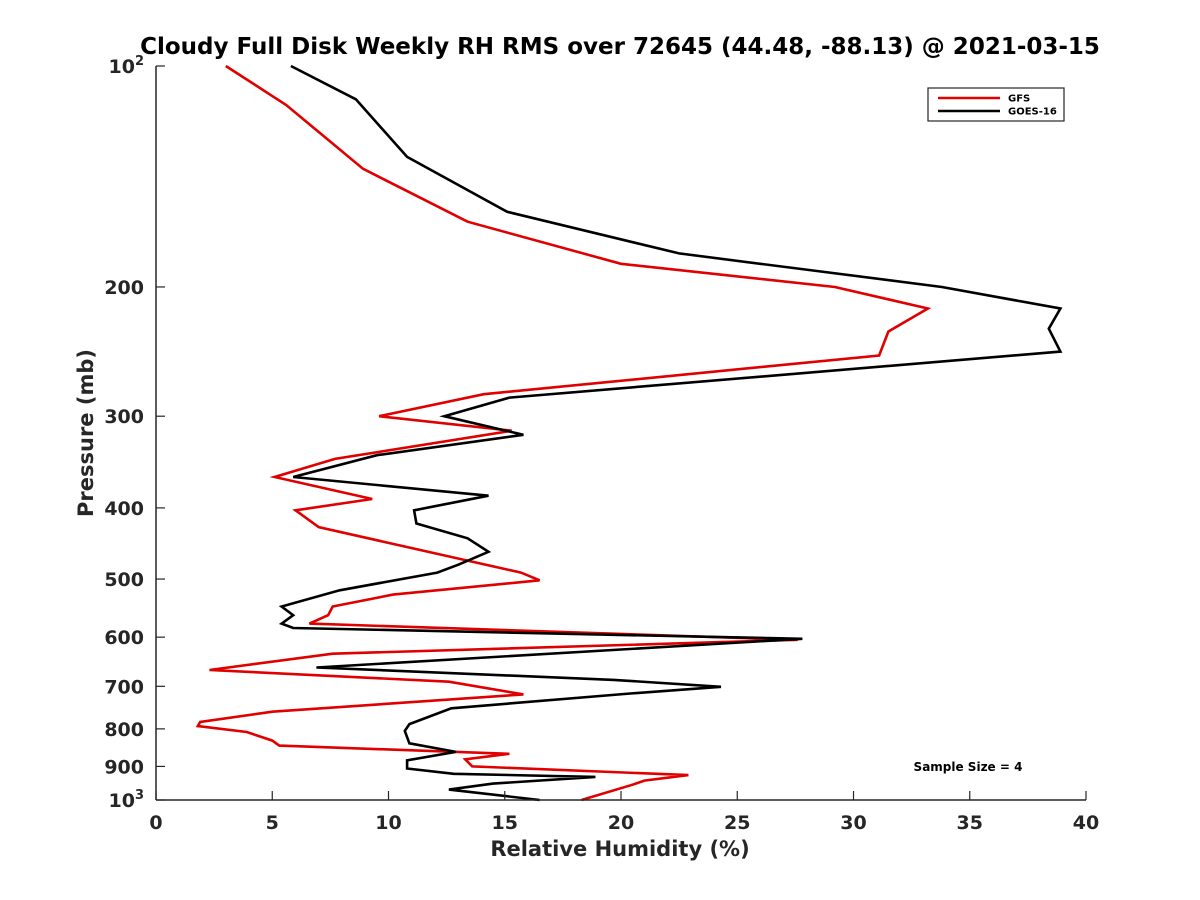  Describe the element at coordinates (124, 417) in the screenshot. I see `y-tick-label: 300` at that location.